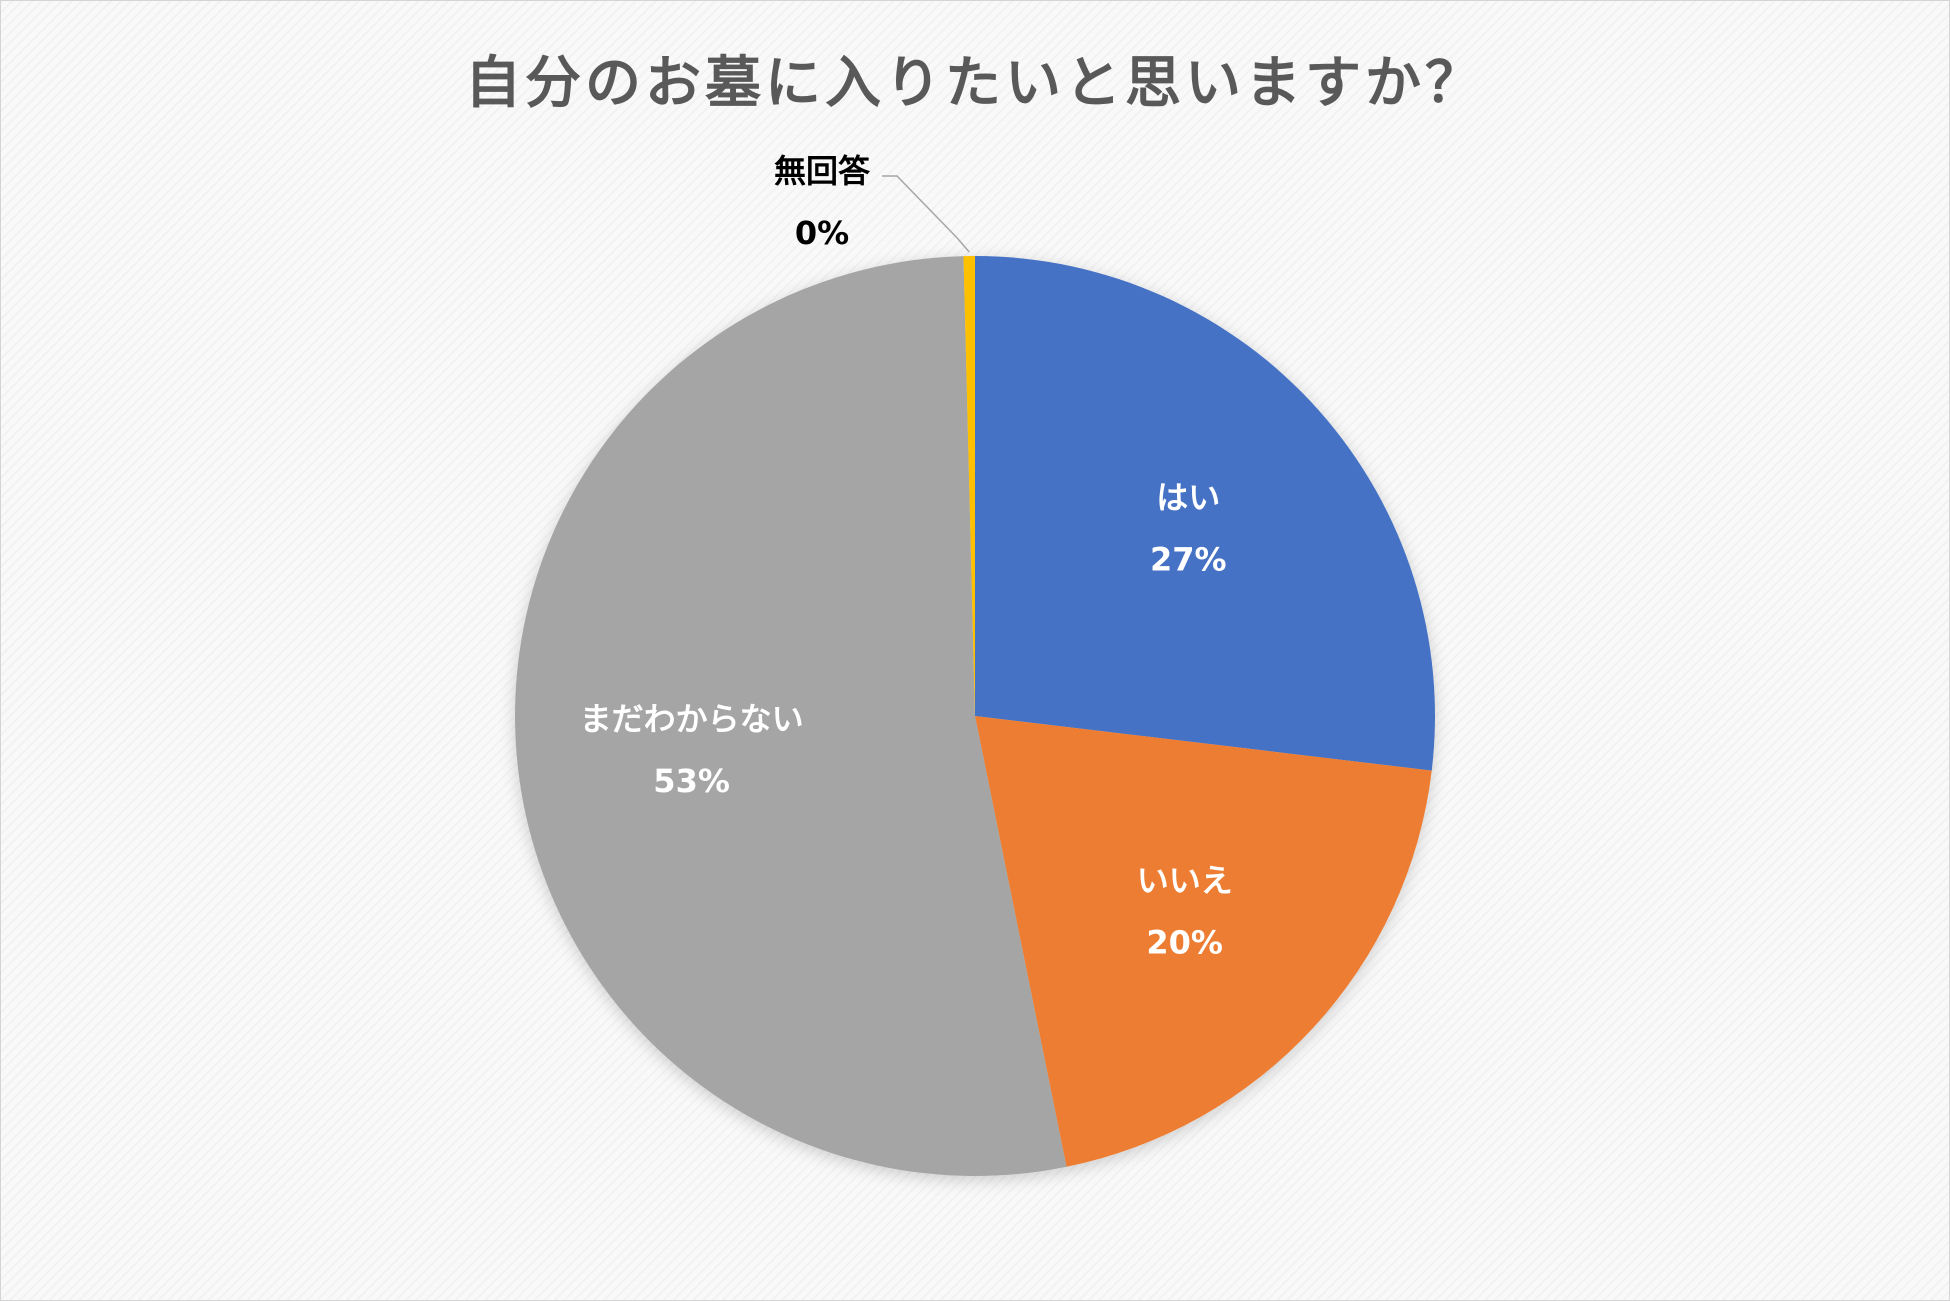 This screenshot has height=1301, width=1950. I want to click on slice-label: まだわからない, so click(692, 719).